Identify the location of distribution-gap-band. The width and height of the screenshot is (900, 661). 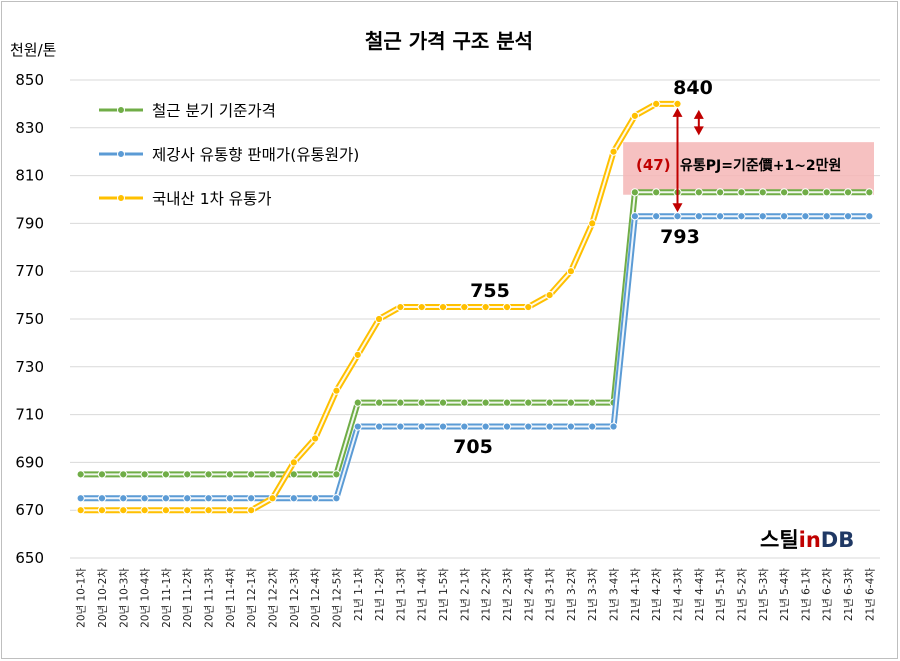
(748, 168).